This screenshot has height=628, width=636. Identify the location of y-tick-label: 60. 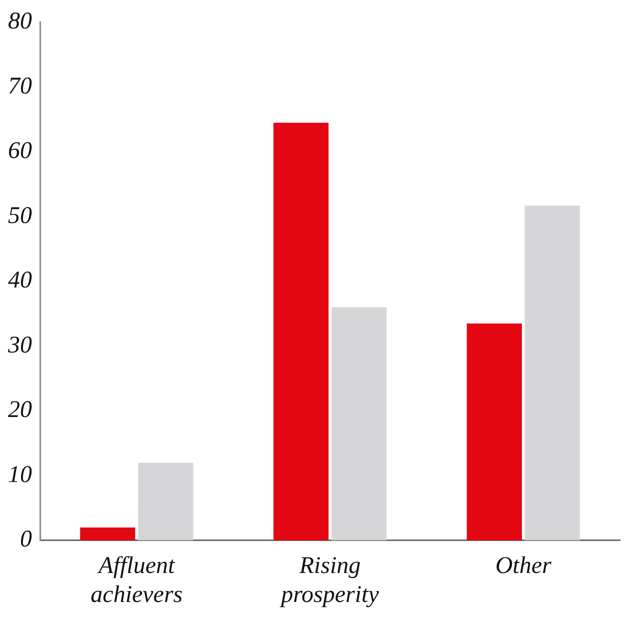
(20, 151).